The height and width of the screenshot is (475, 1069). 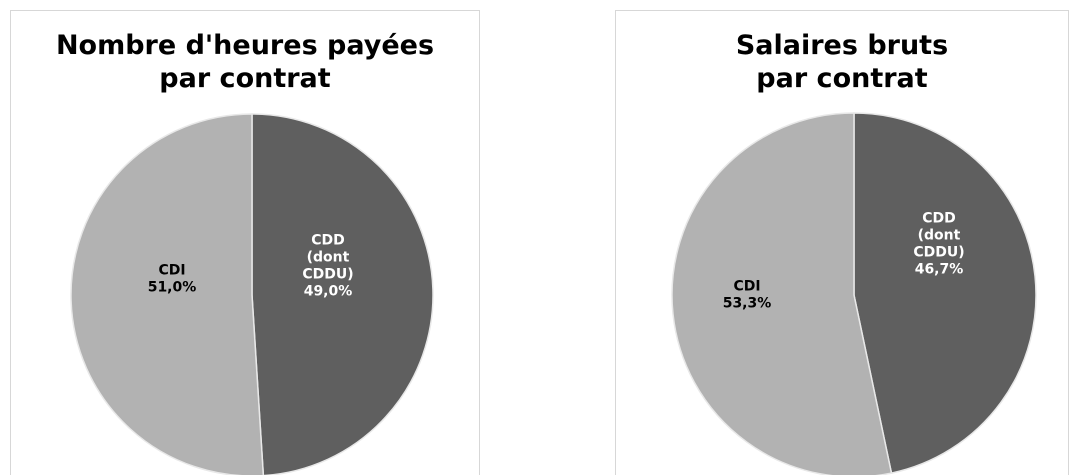 What do you see at coordinates (842, 45) in the screenshot?
I see `chart-title-line-1: Salaires bruts` at bounding box center [842, 45].